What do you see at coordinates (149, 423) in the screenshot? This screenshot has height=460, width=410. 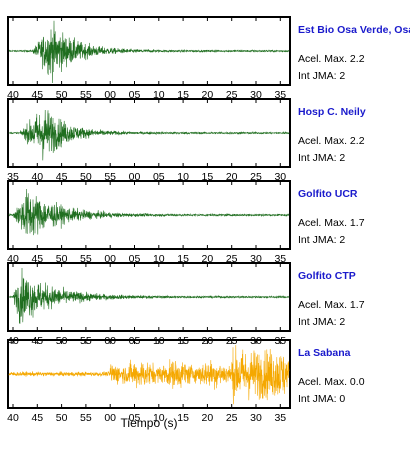 I see `x-axis-label: Tiempo (s)` at bounding box center [149, 423].